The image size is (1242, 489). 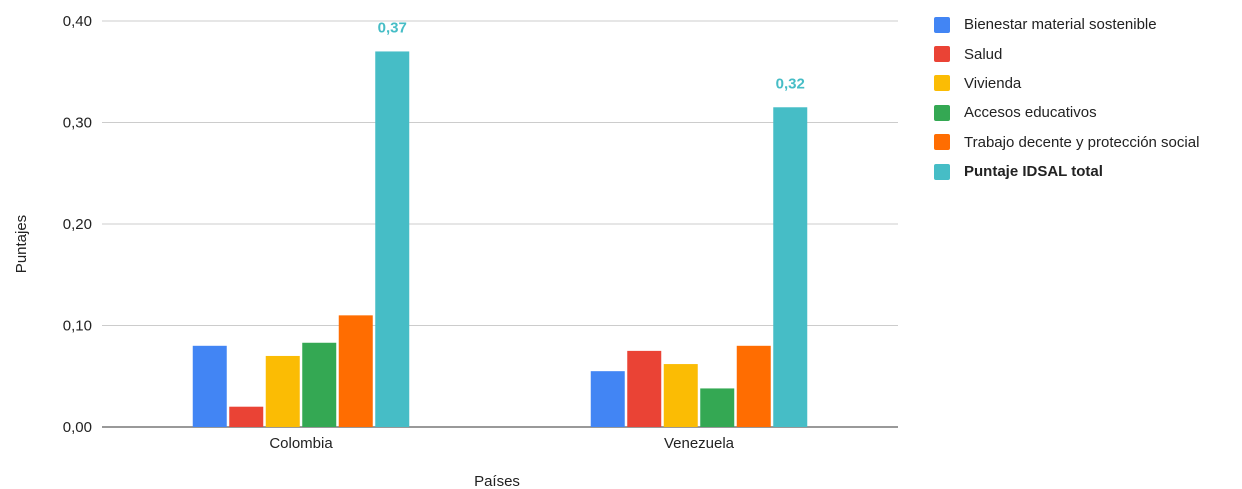 I want to click on legend-label: Salud, so click(x=983, y=54).